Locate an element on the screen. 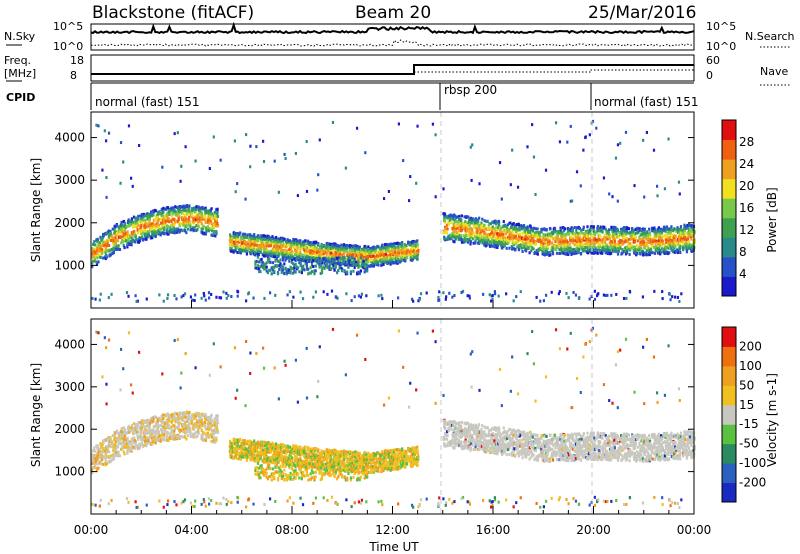 This screenshot has height=554, width=800. freq-right-tick-high: 60 is located at coordinates (713, 60).